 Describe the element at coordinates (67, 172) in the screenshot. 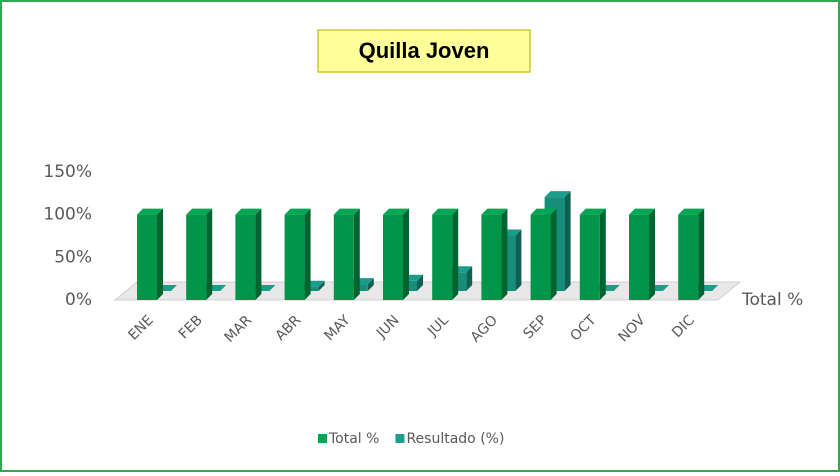

I see `y-tick-label: 150%` at that location.